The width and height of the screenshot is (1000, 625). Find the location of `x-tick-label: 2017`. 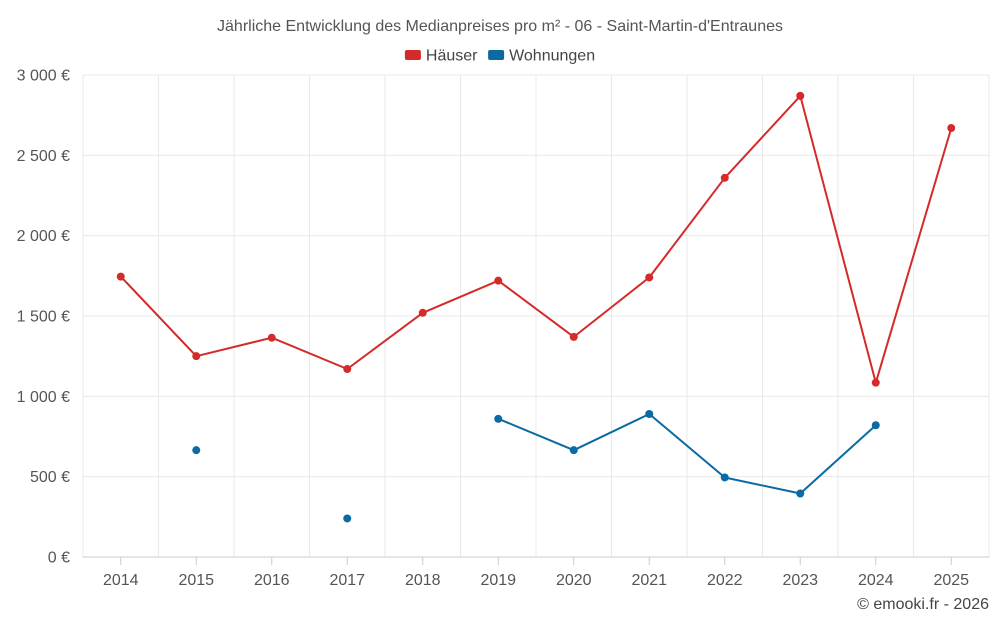

x-tick-label: 2017 is located at coordinates (347, 580).